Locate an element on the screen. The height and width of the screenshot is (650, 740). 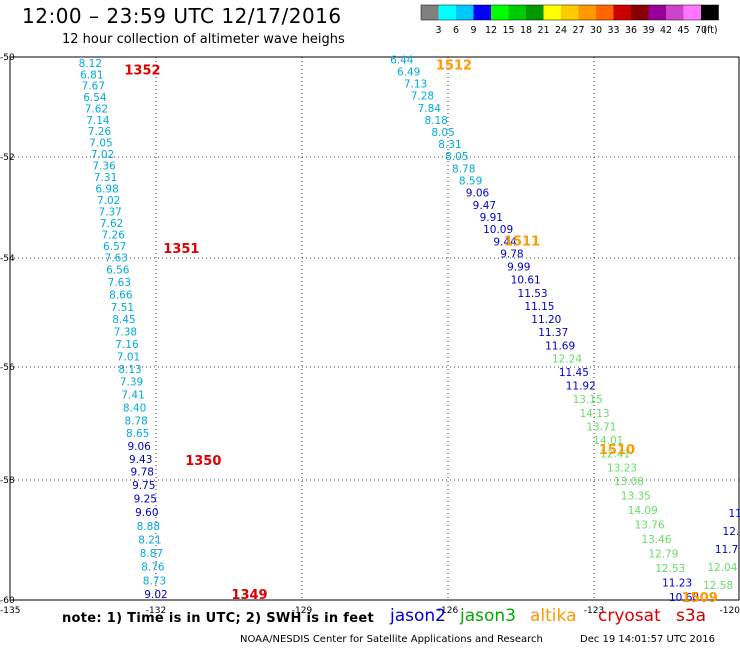
wave-height-value: 11.7 is located at coordinates (726, 550).